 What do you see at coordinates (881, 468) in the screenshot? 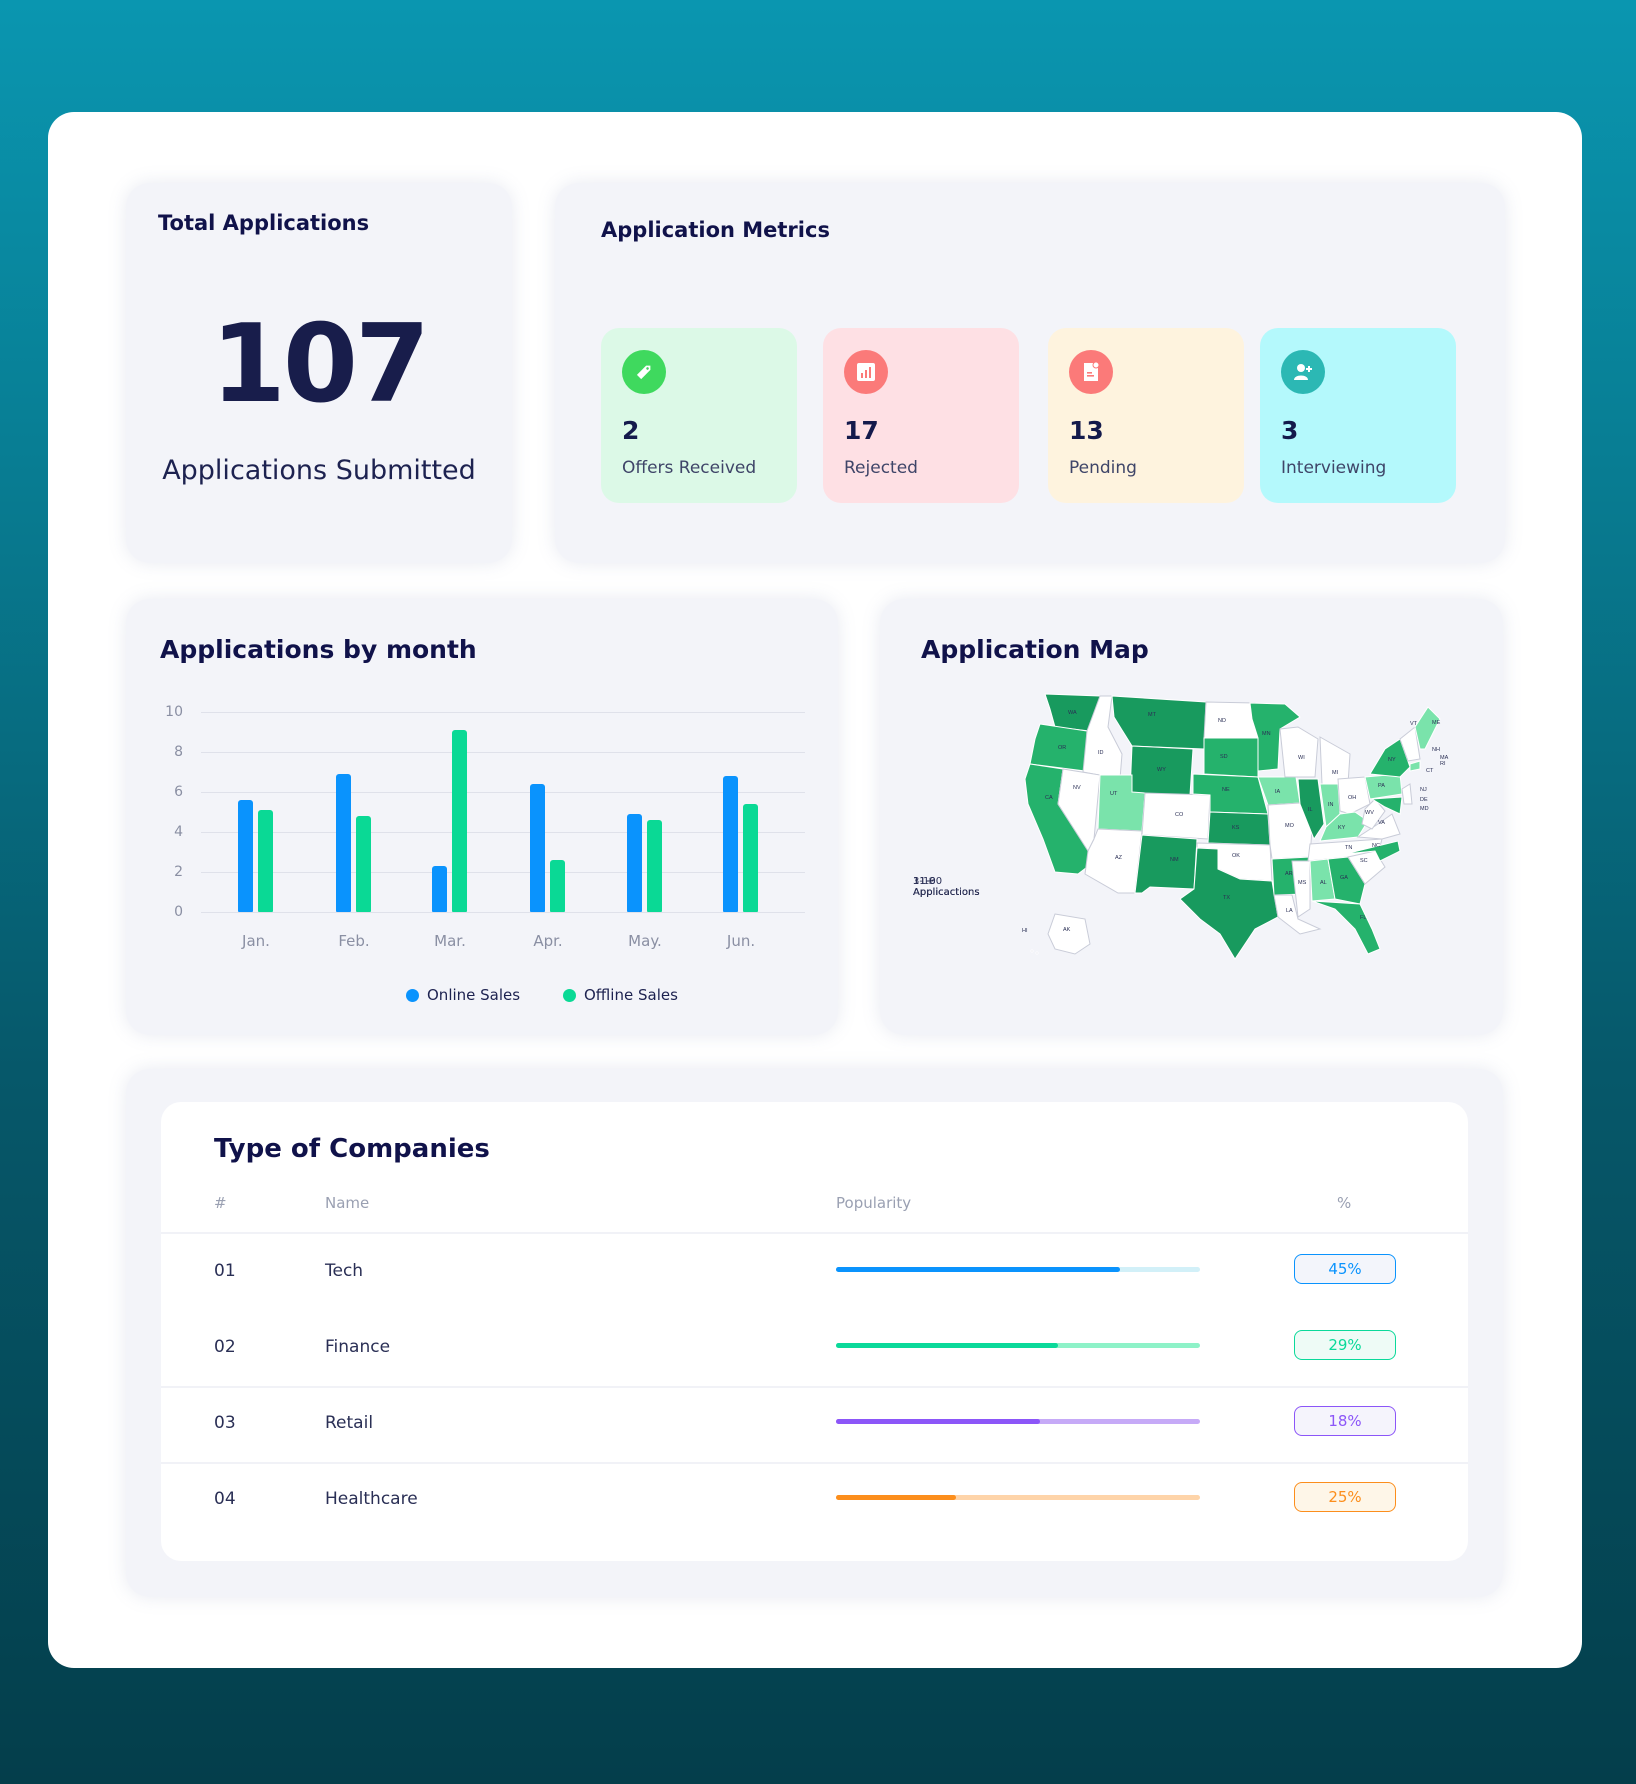
I see `metric-label: Rejected` at bounding box center [881, 468].